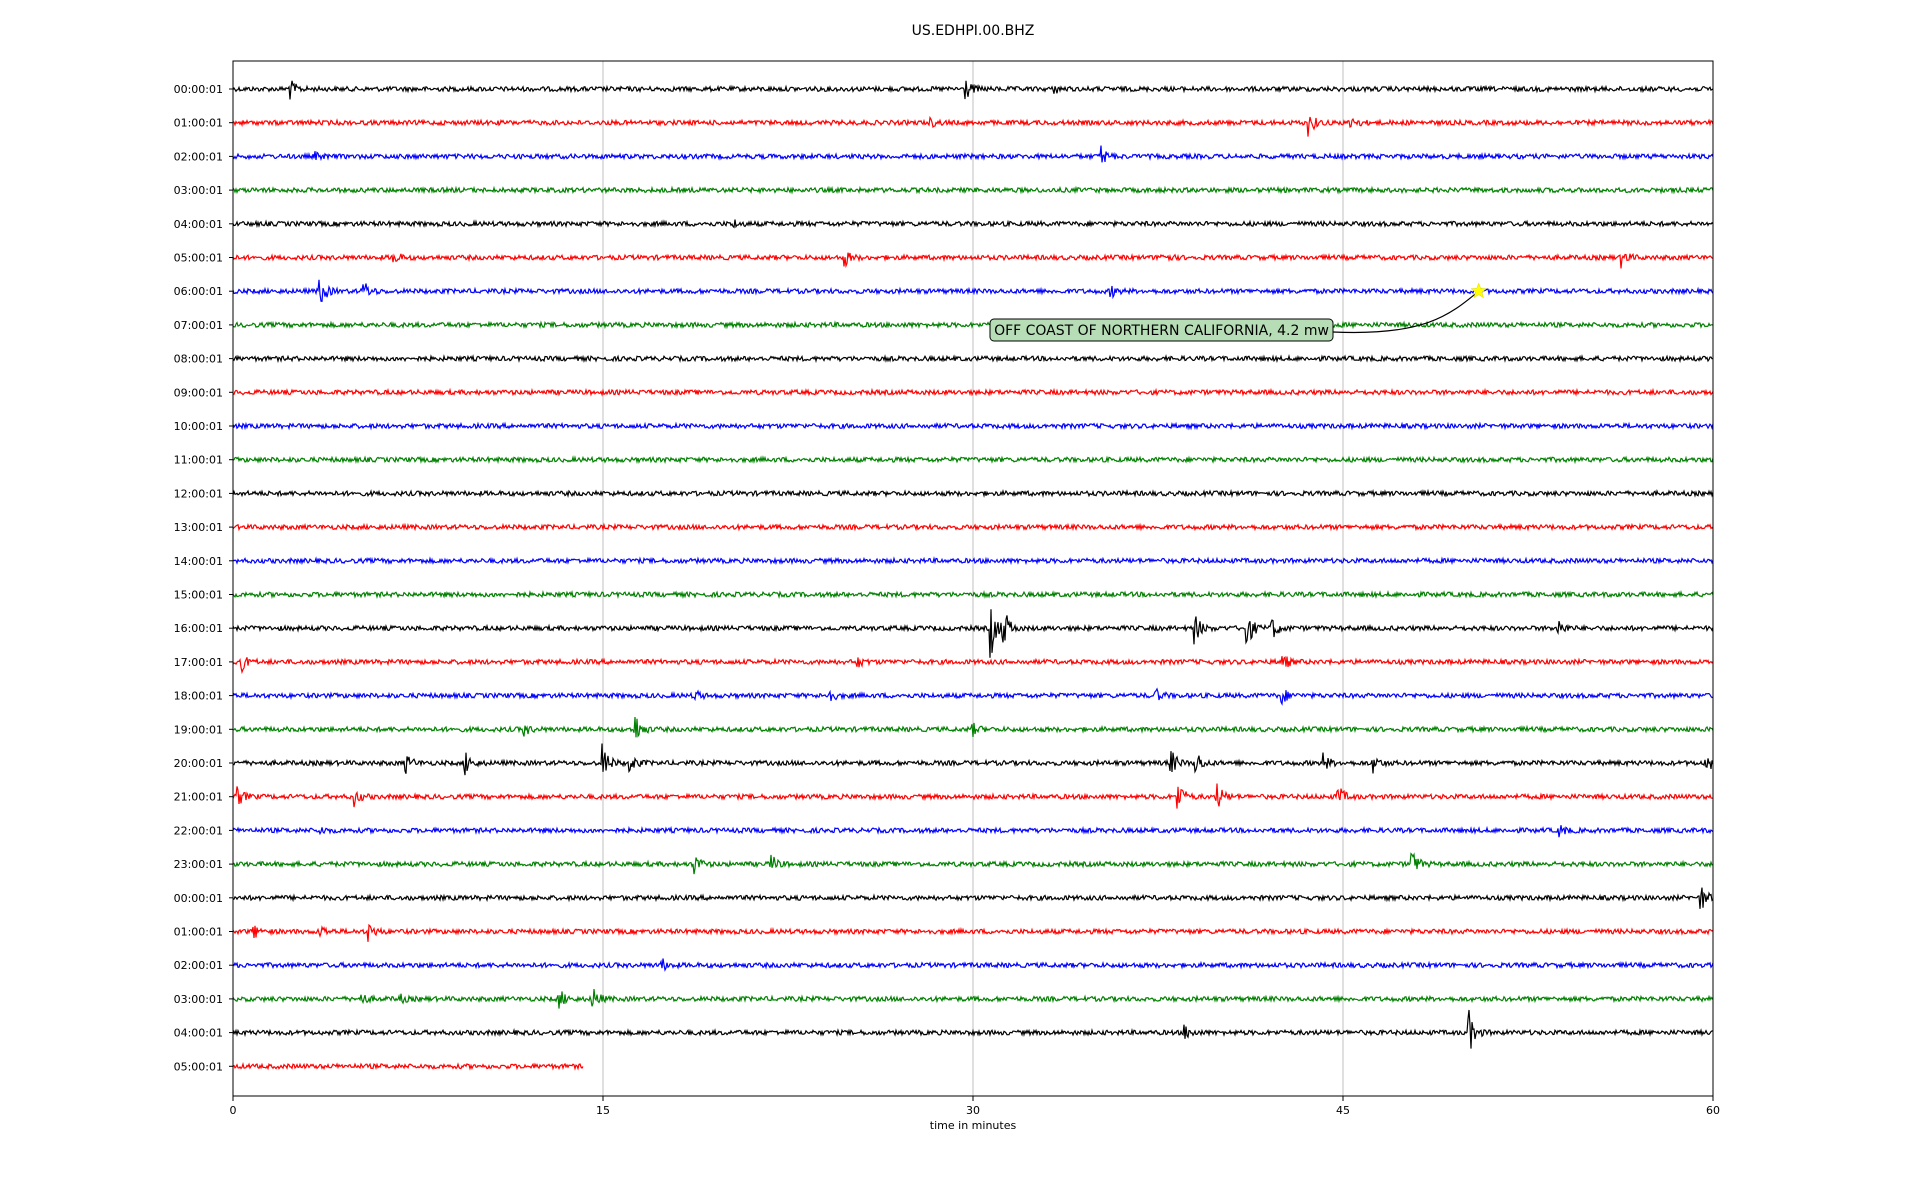 The width and height of the screenshot is (1920, 1200). What do you see at coordinates (198, 460) in the screenshot?
I see `row-time-label: 11:00:01` at bounding box center [198, 460].